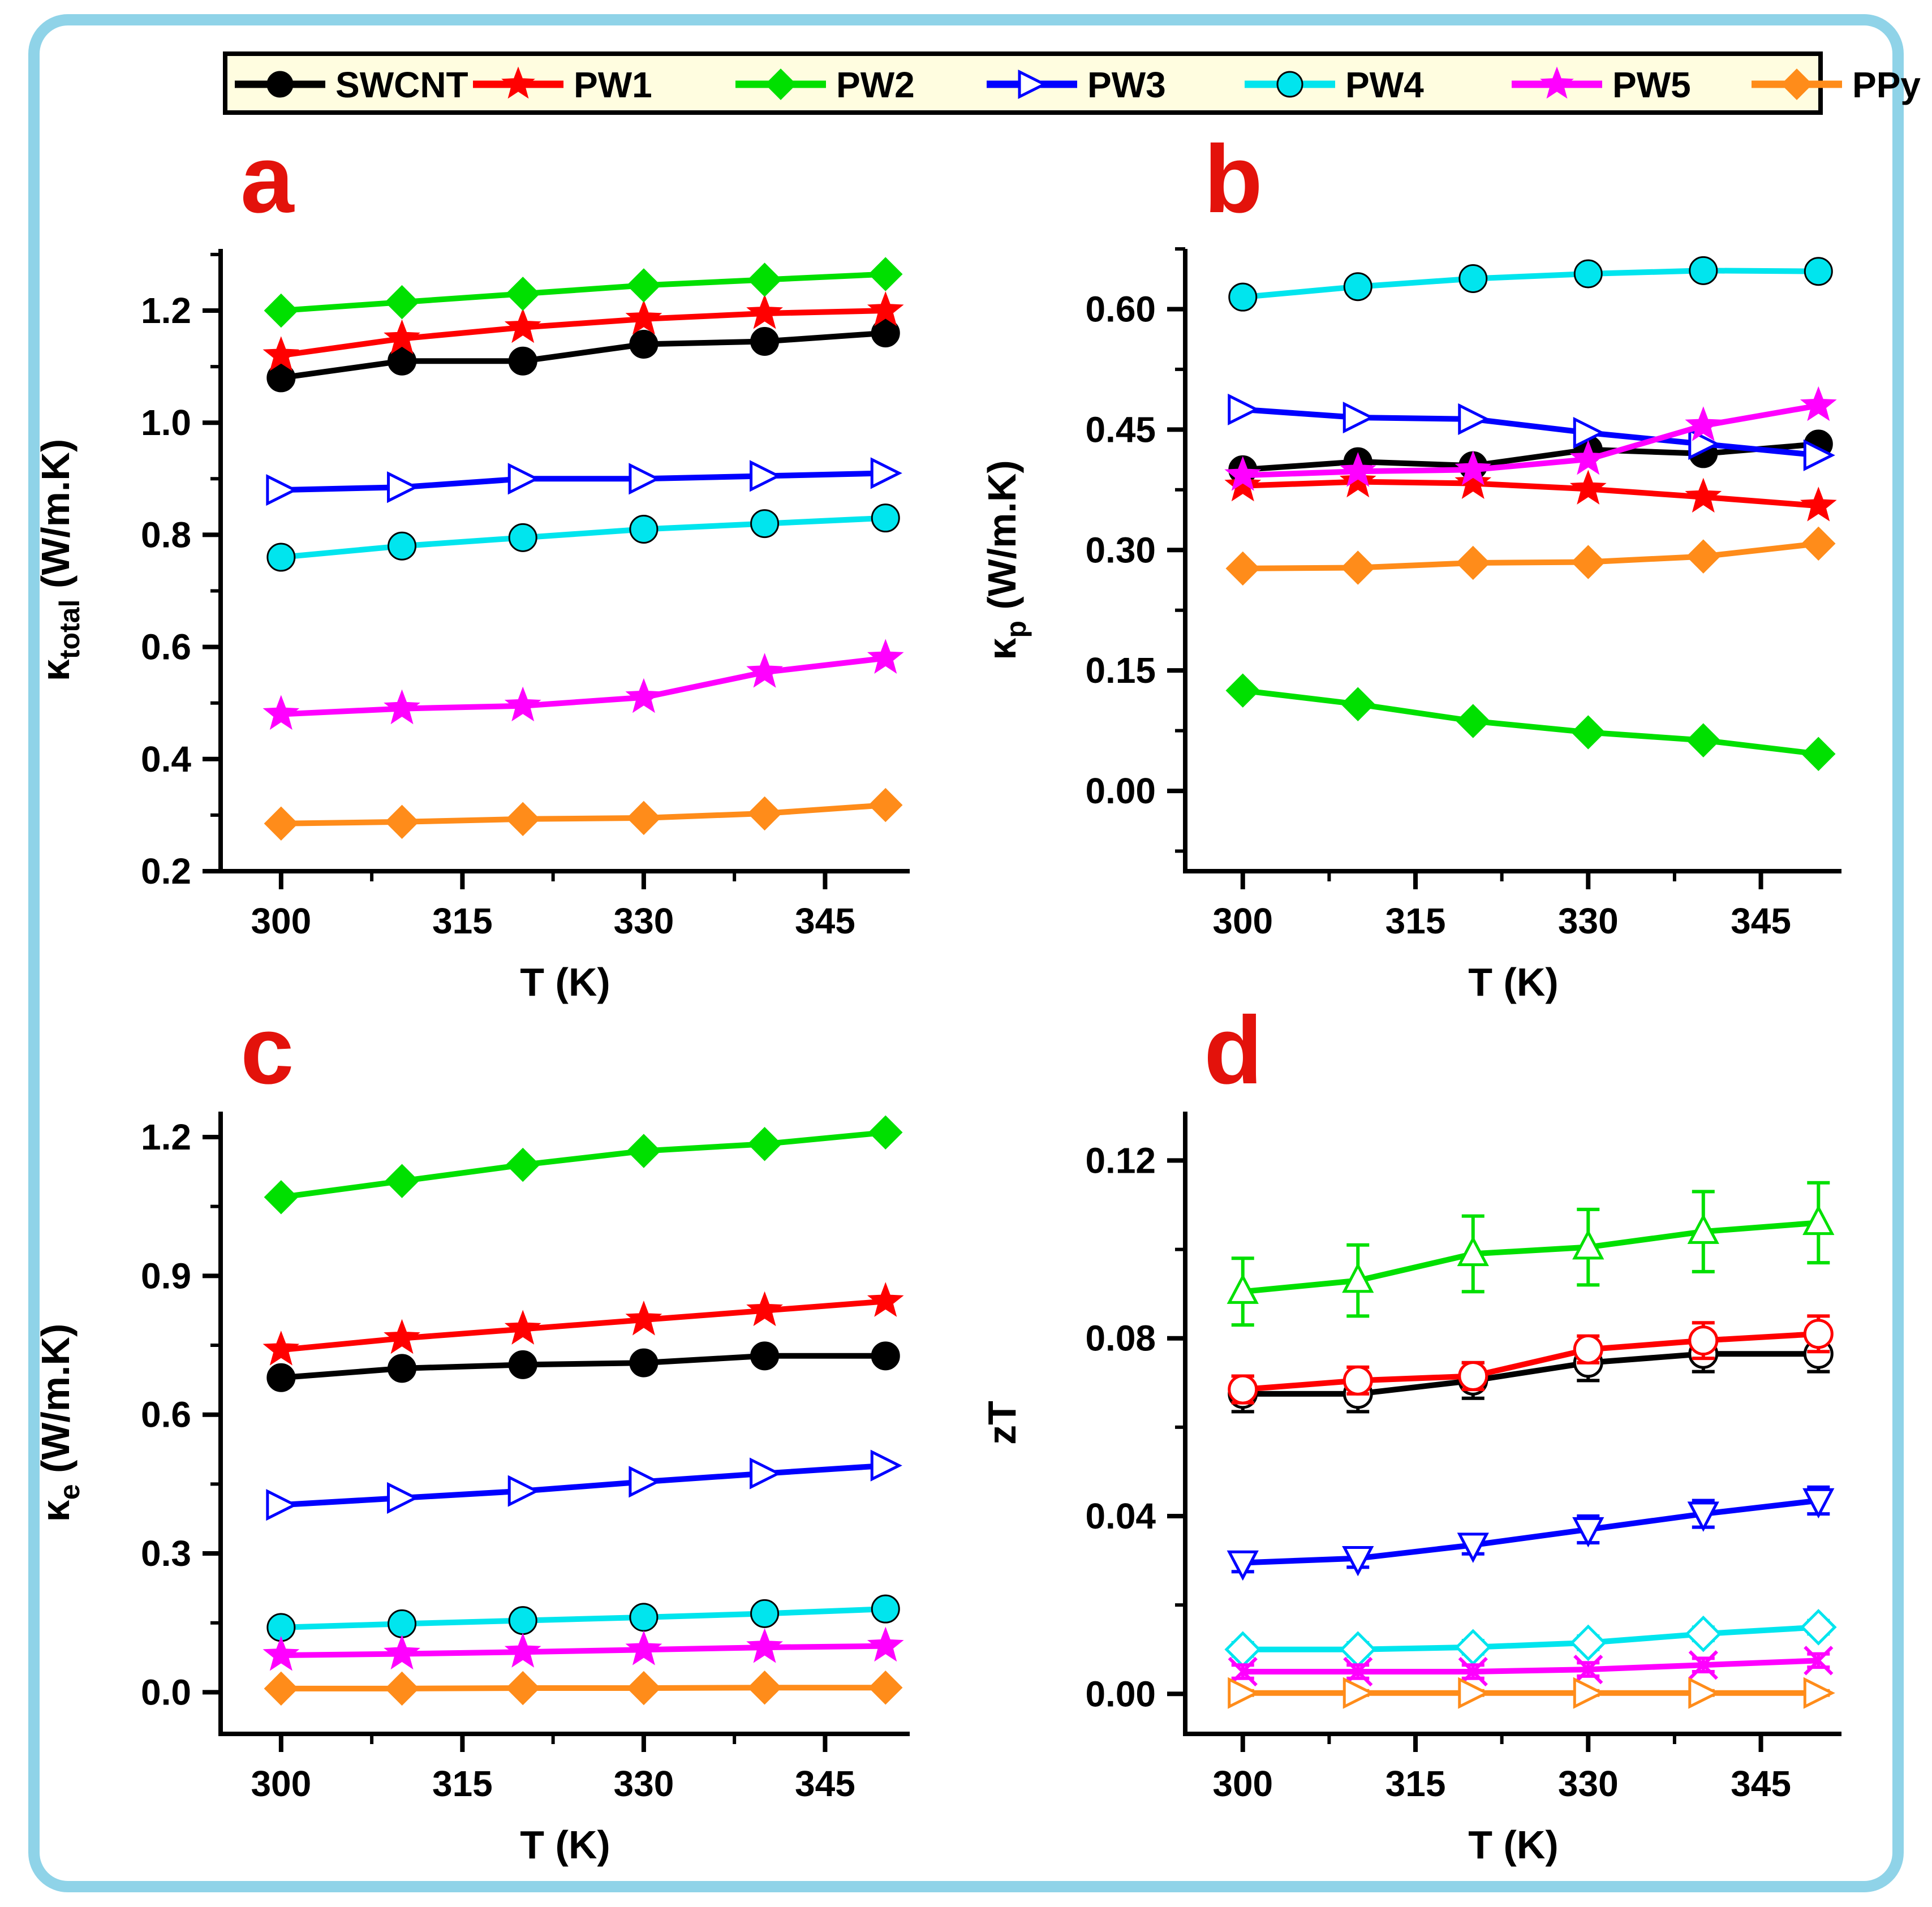 The image size is (1932, 1907). I want to click on legend-entry-swcnt: SWCNT, so click(352, 84).